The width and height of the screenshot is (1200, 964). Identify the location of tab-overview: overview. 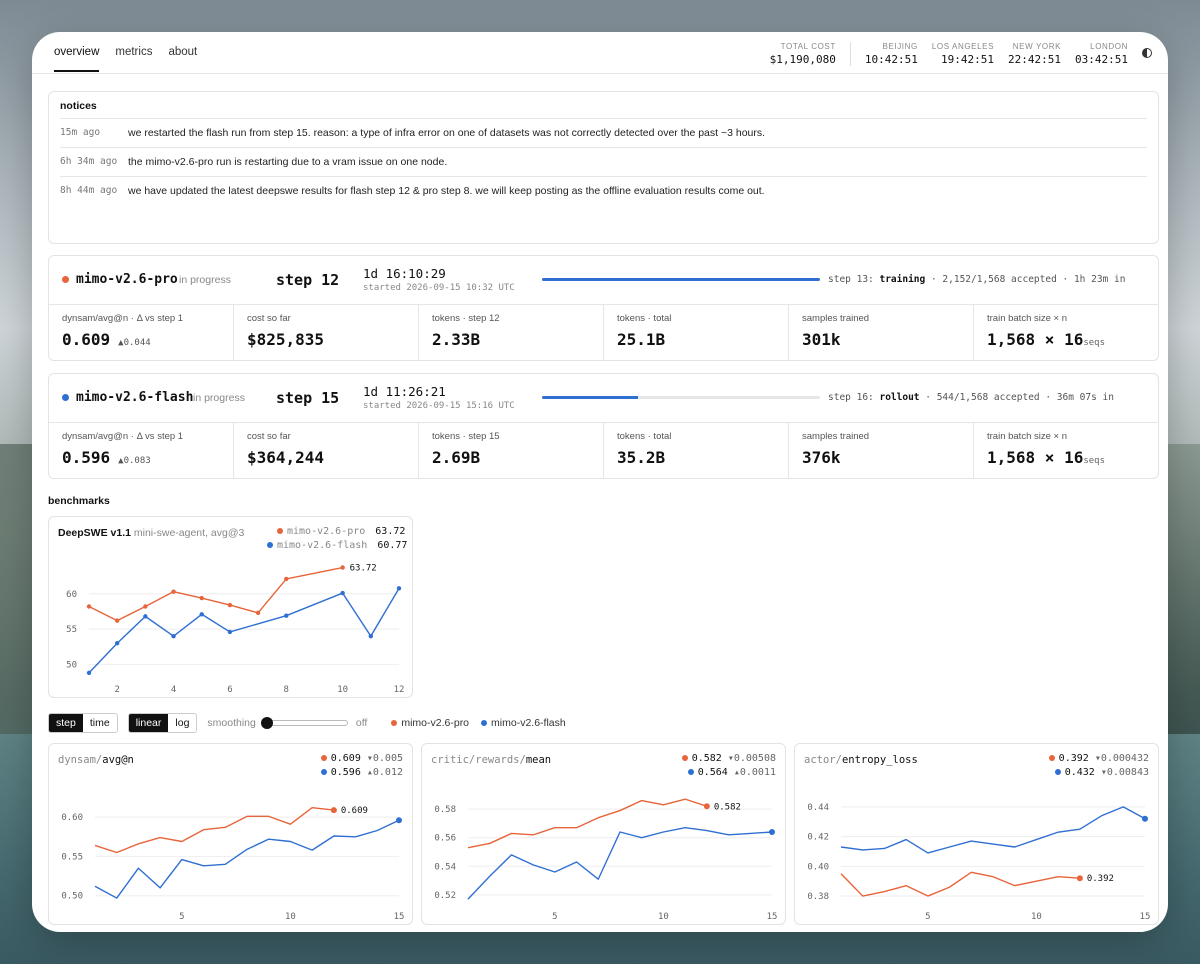
(77, 59).